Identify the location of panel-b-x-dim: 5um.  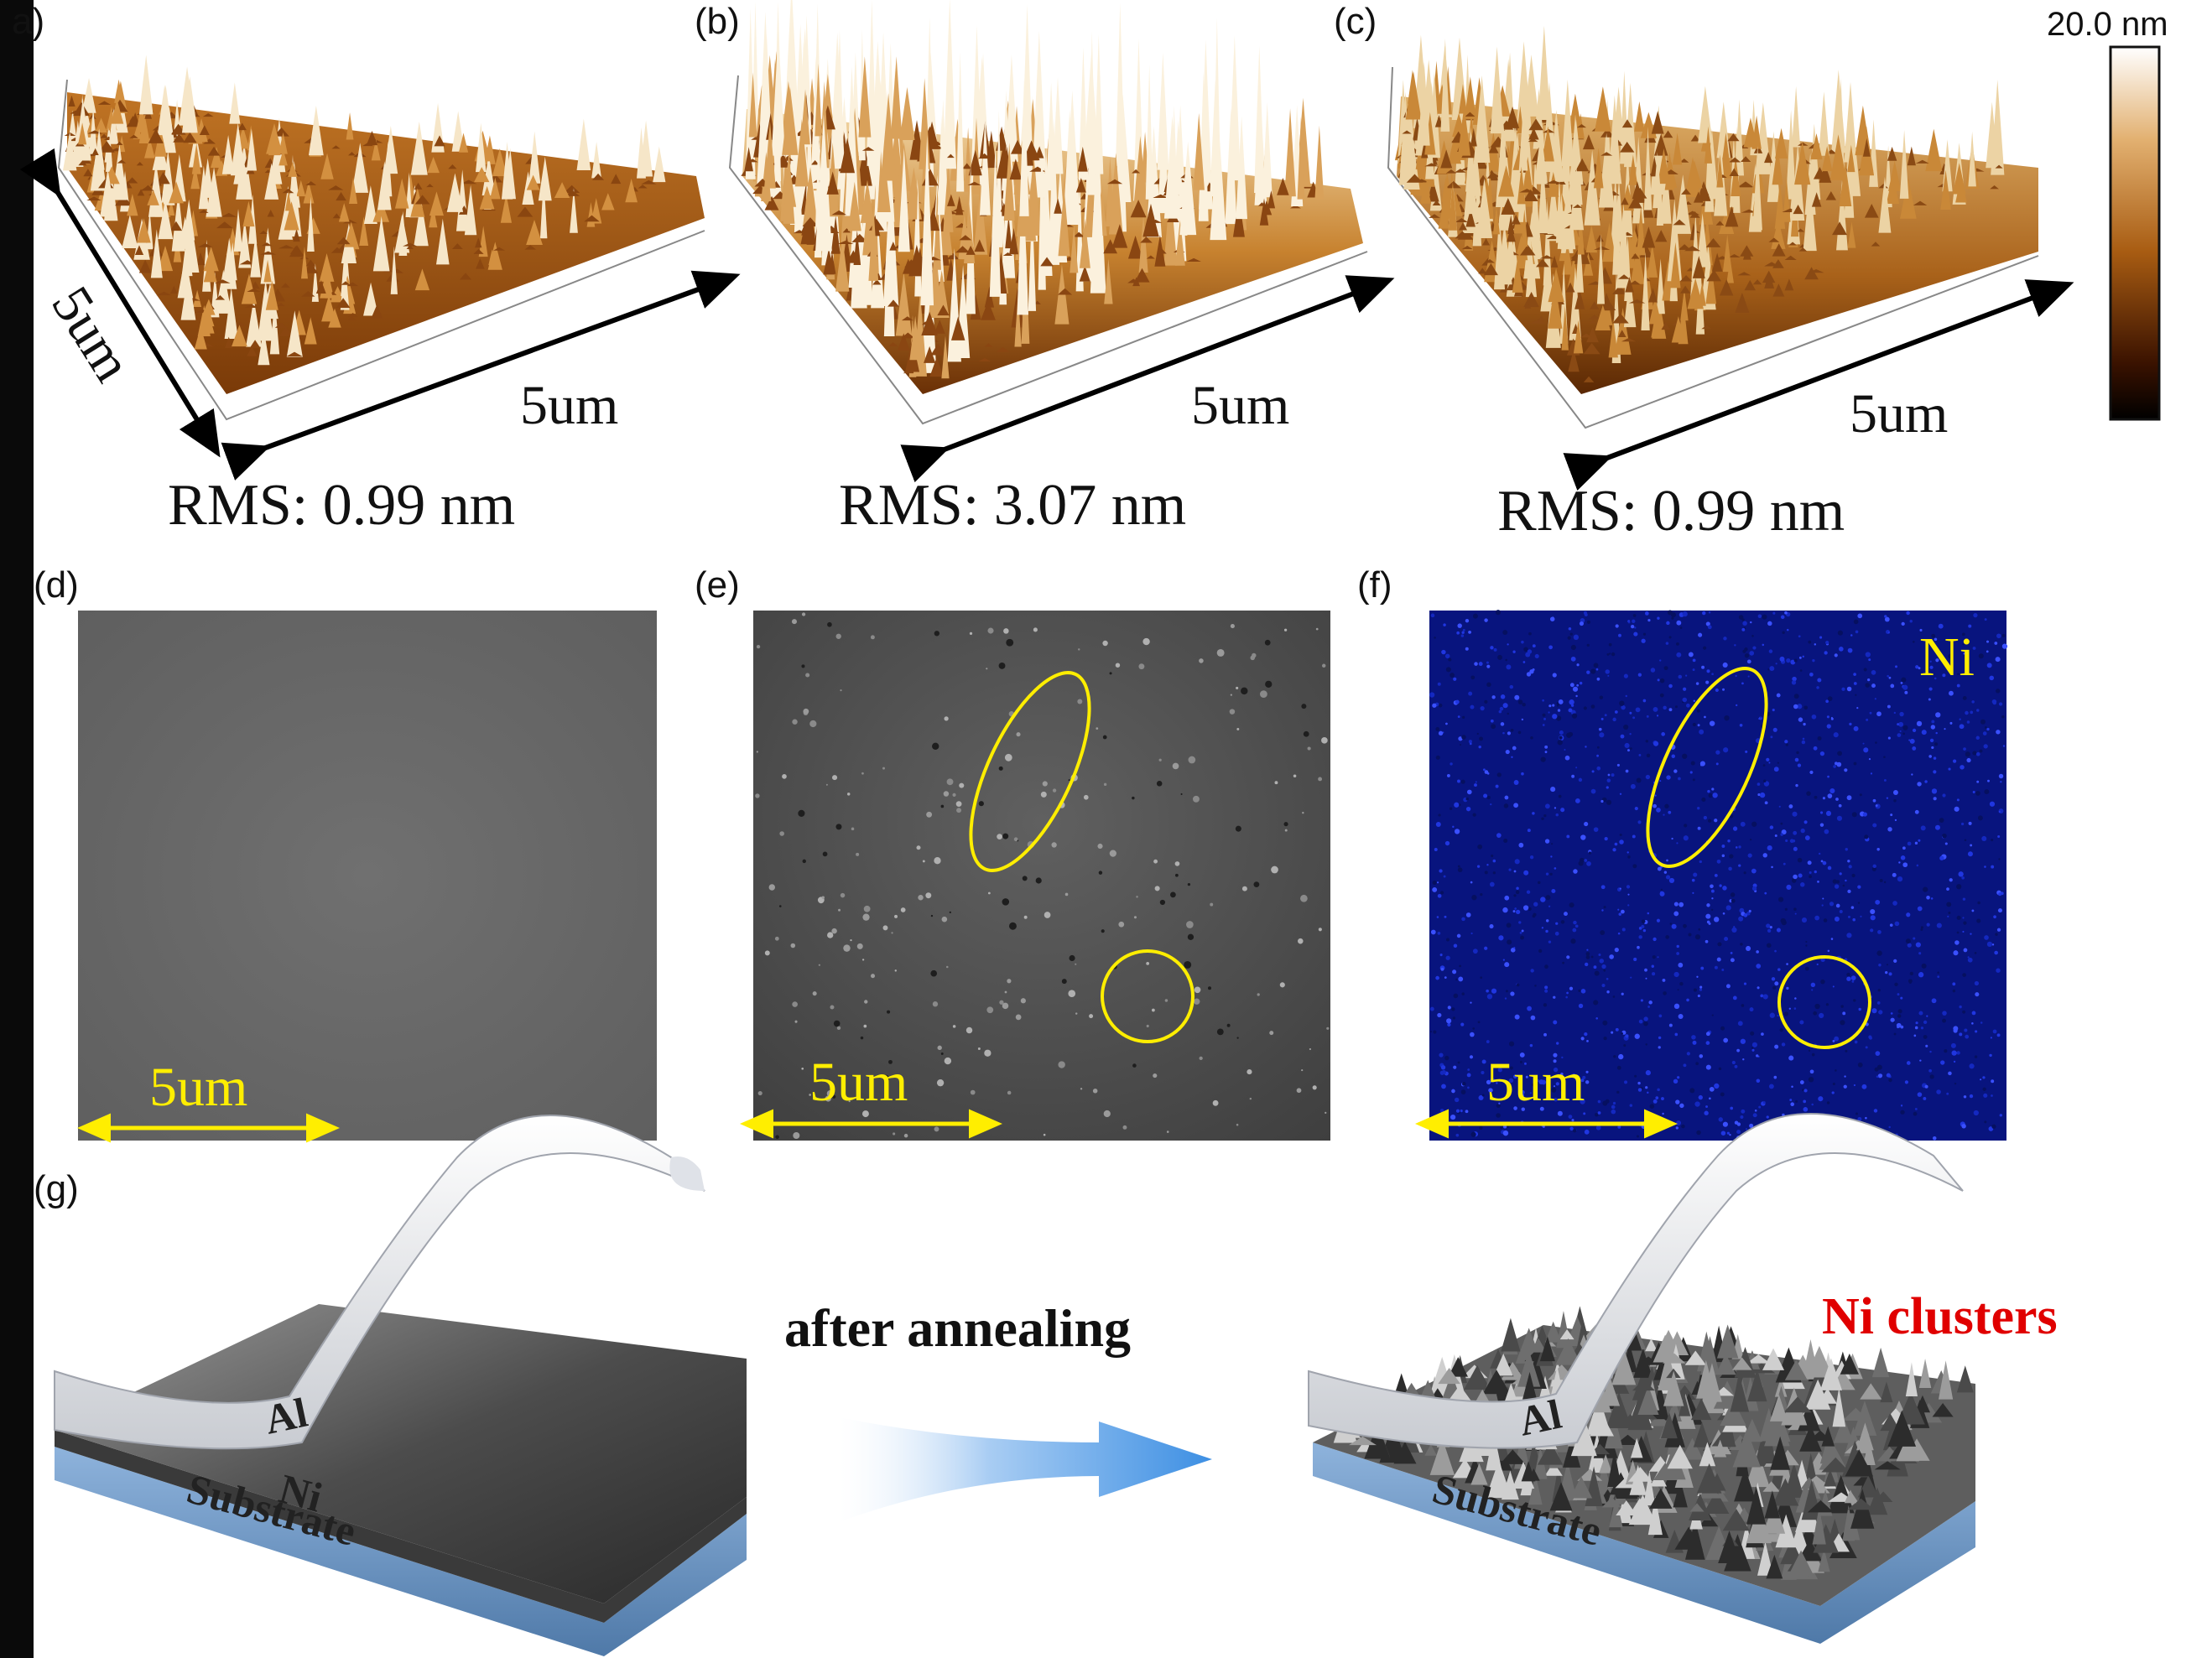
(1240, 405).